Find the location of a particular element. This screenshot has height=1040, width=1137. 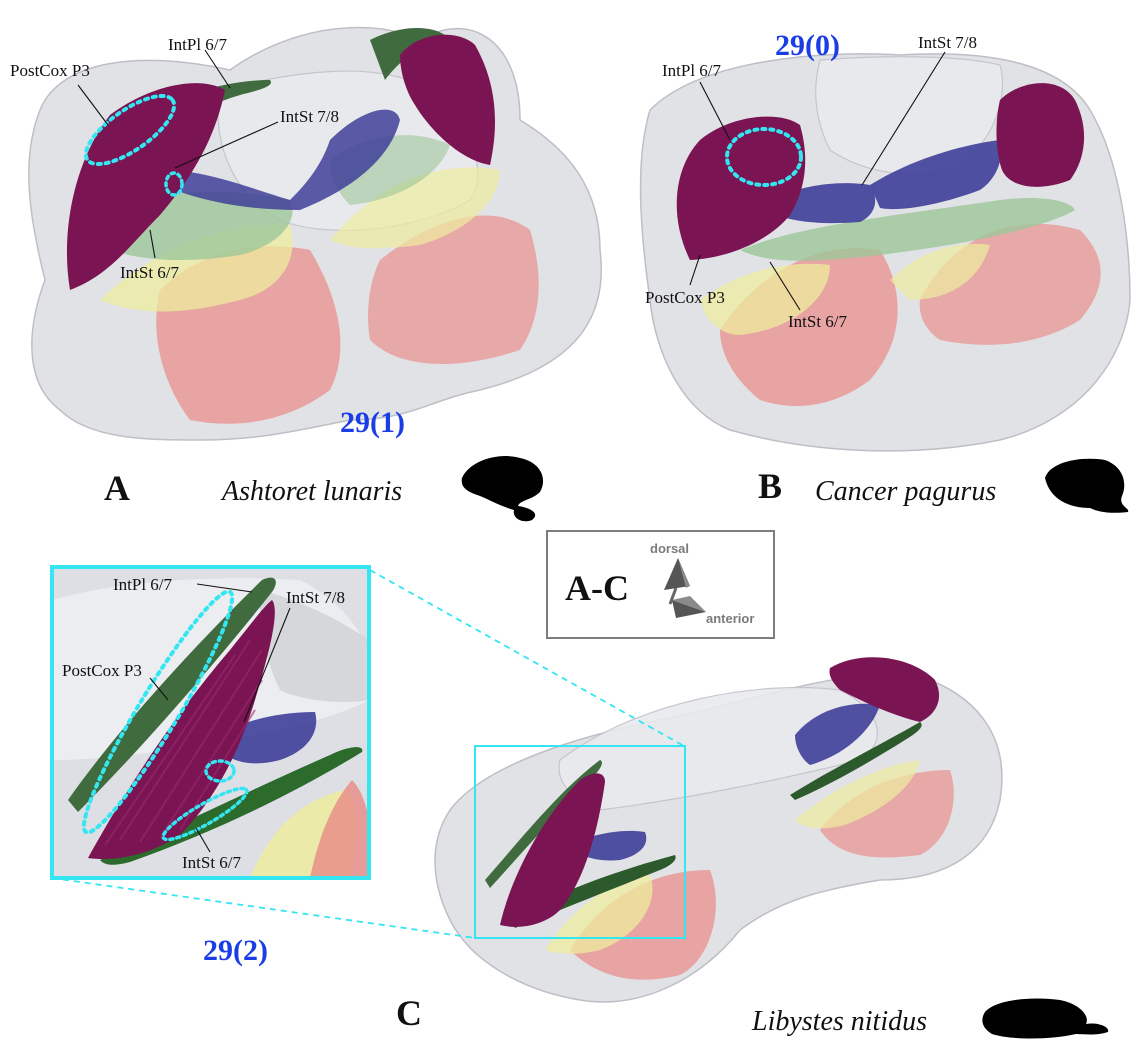

panel-a-label-postcox: PostCox P3 is located at coordinates (50, 70).